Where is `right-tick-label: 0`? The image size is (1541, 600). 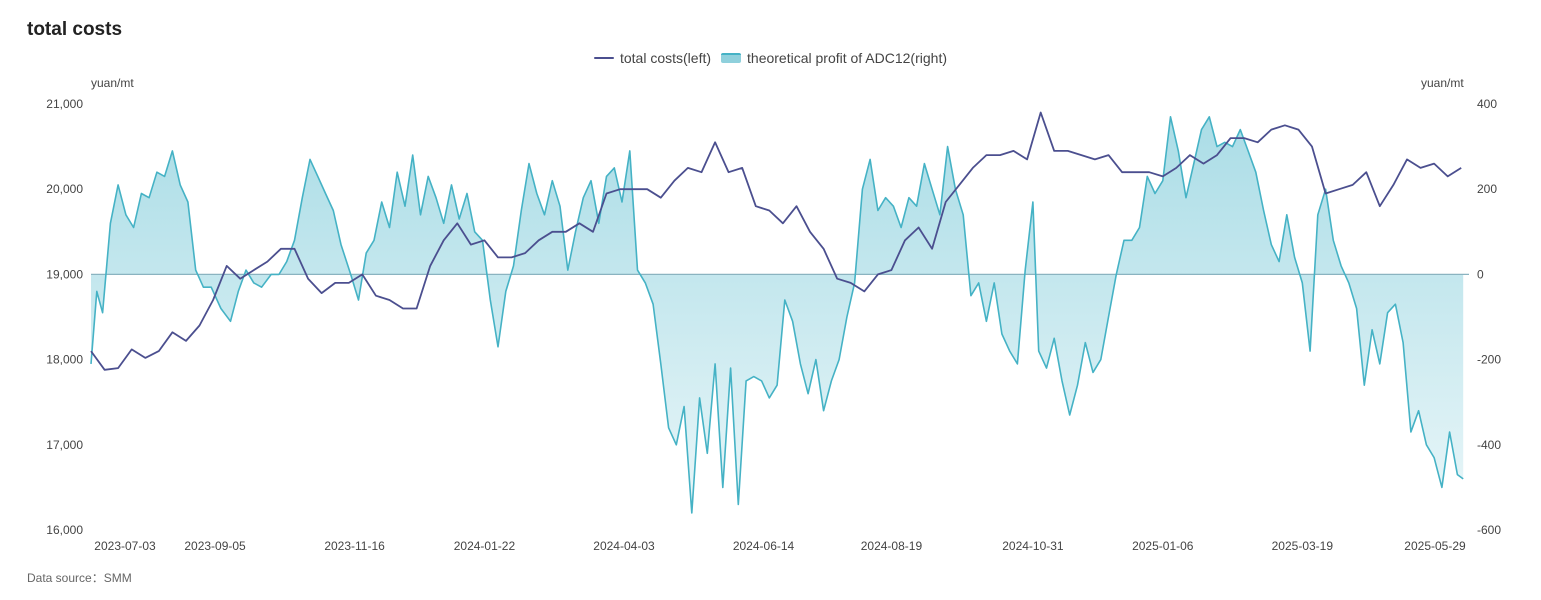
right-tick-label: 0 is located at coordinates (1480, 274).